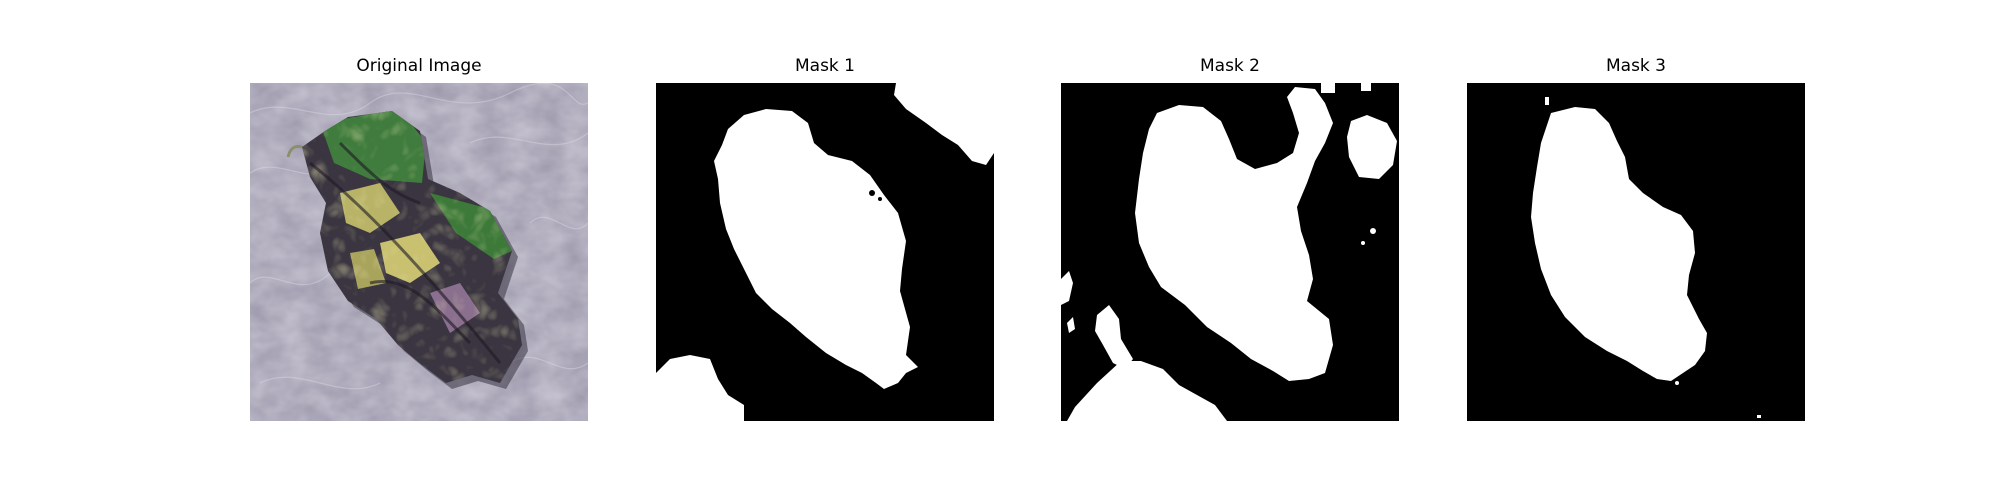 Image resolution: width=2000 pixels, height=500 pixels. What do you see at coordinates (1229, 66) in the screenshot?
I see `mask-2-title: Mask 2` at bounding box center [1229, 66].